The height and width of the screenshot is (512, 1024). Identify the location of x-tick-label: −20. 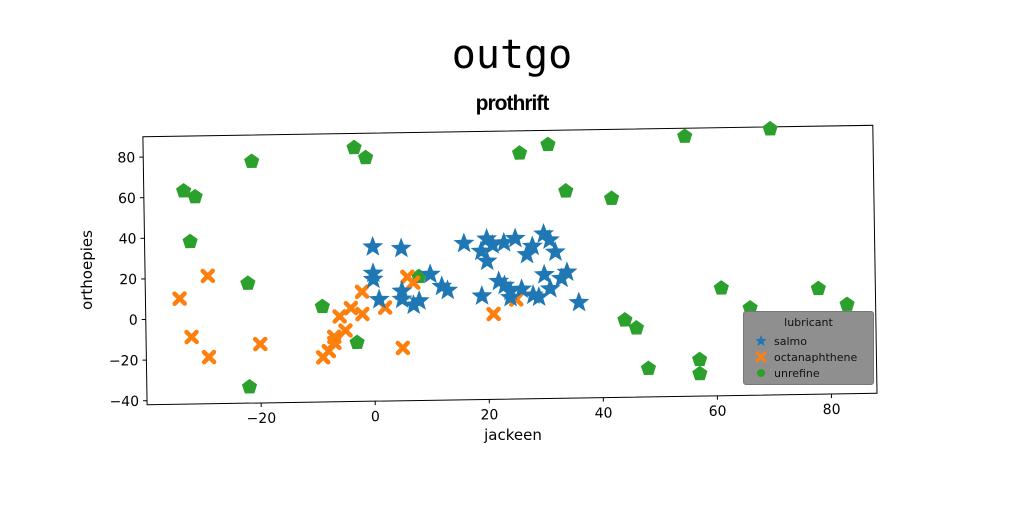
(262, 419).